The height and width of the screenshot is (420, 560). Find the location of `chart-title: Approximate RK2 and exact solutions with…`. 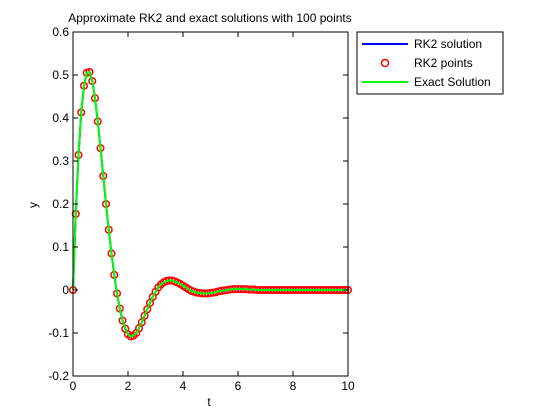

chart-title: Approximate RK2 and exact solutions with… is located at coordinates (210, 18).